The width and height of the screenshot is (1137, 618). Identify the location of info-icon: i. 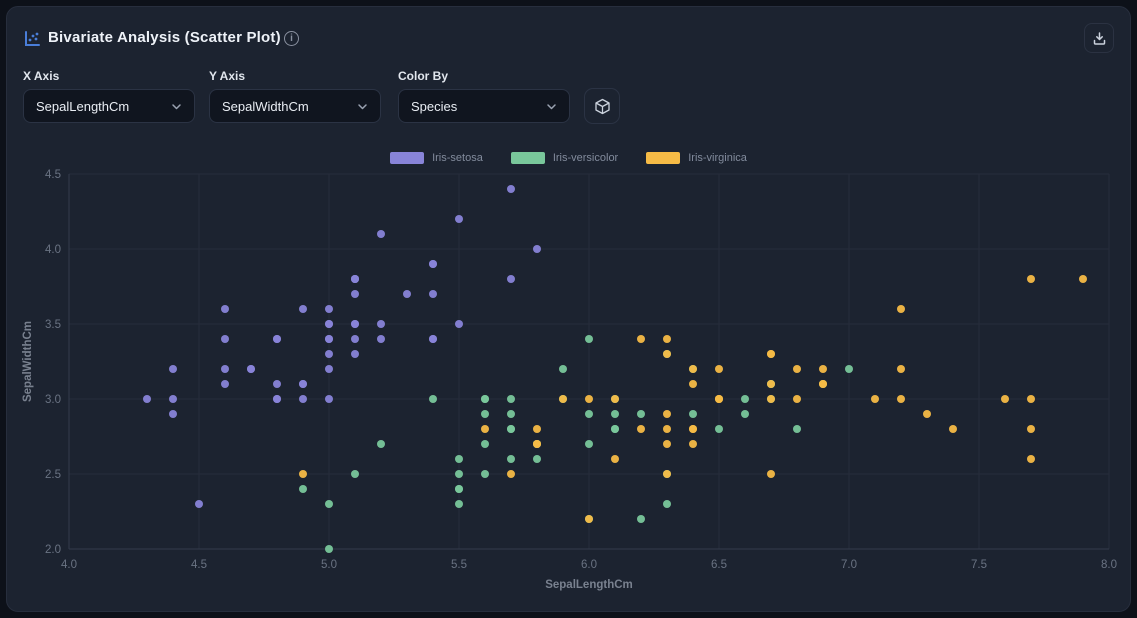
(291, 38).